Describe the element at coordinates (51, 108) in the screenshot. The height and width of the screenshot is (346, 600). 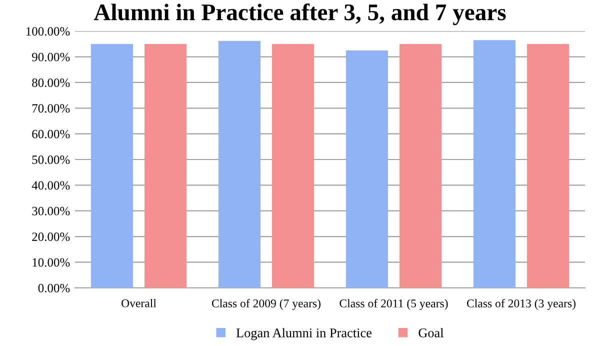
I see `y-tick-label: 70.00%` at that location.